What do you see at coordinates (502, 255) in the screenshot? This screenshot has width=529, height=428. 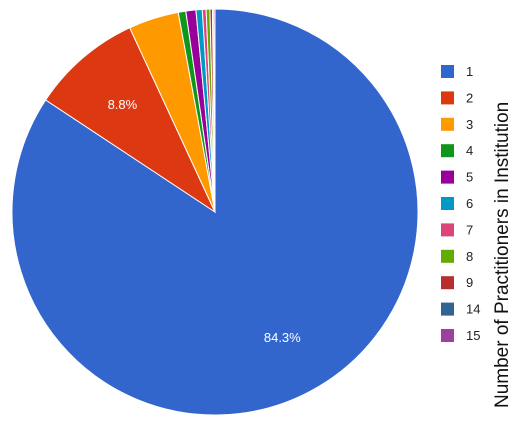 I see `legend-title: Number of Practitioners in Institution` at bounding box center [502, 255].